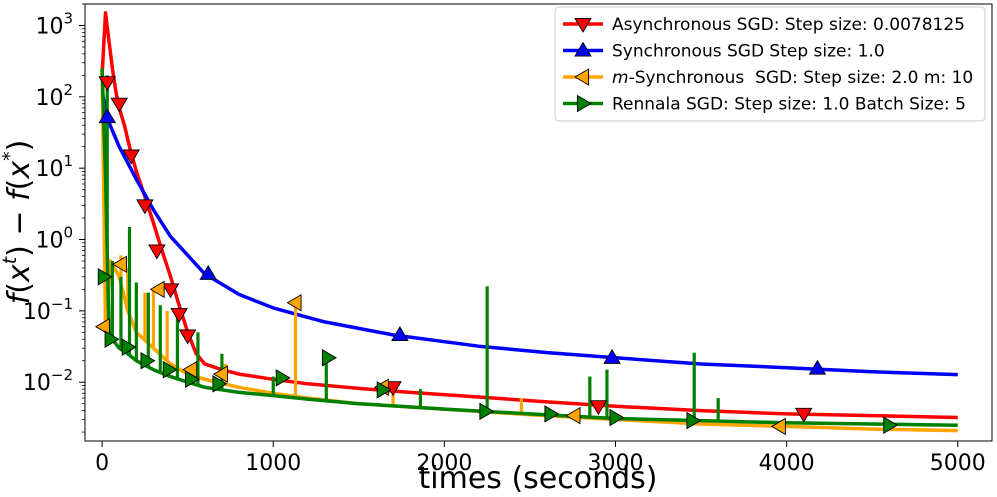 This screenshot has width=997, height=497. Describe the element at coordinates (68, 233) in the screenshot. I see `y-tick-exponent: 0` at that location.